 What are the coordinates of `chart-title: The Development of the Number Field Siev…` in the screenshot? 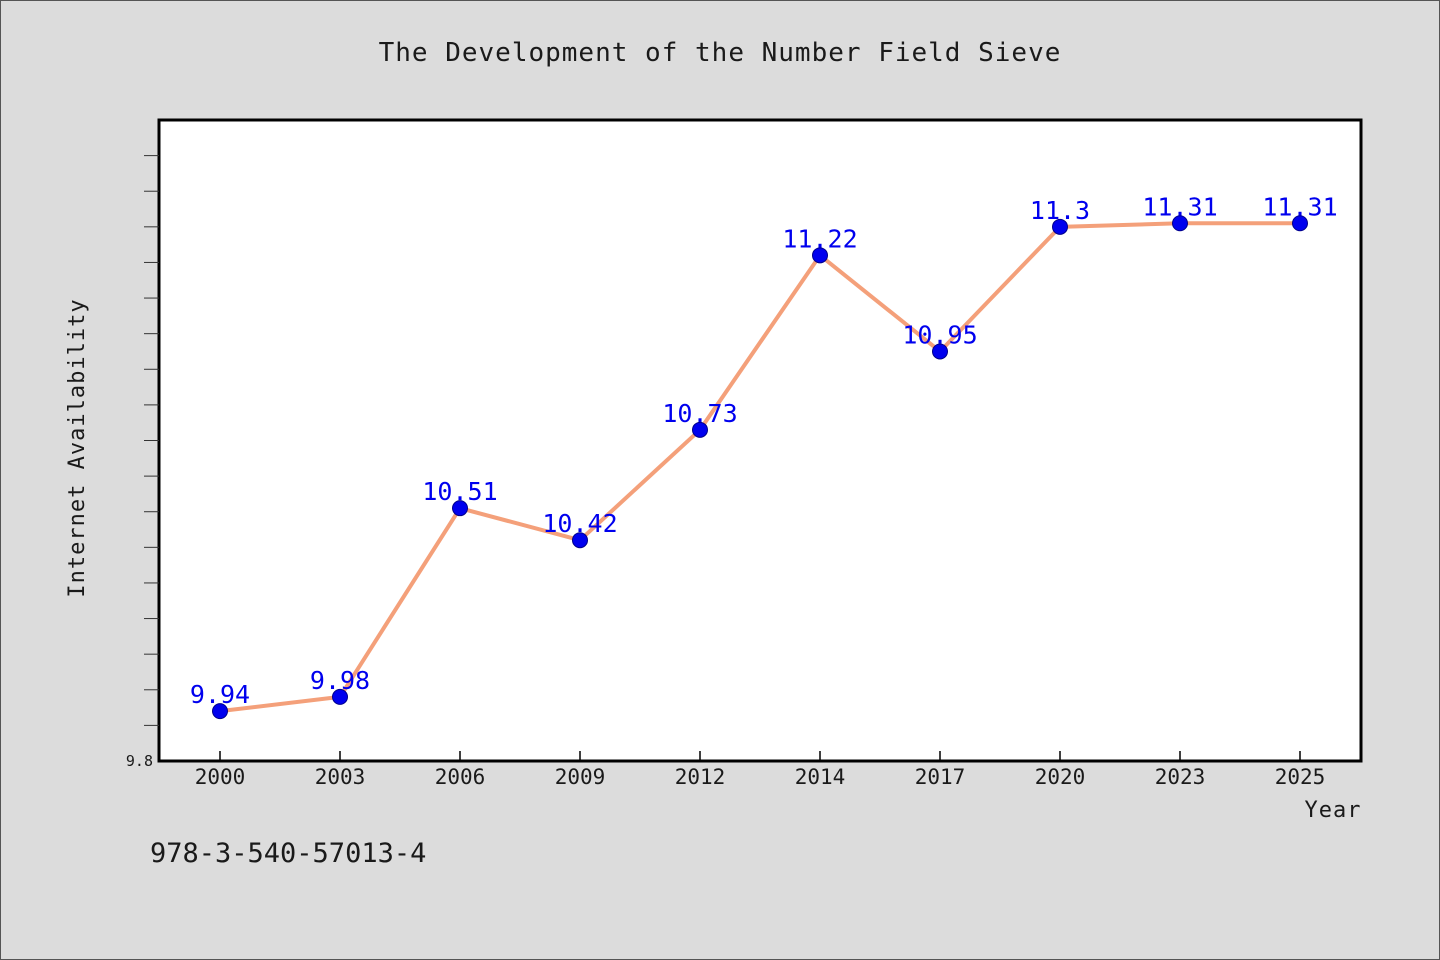 It's located at (720, 53).